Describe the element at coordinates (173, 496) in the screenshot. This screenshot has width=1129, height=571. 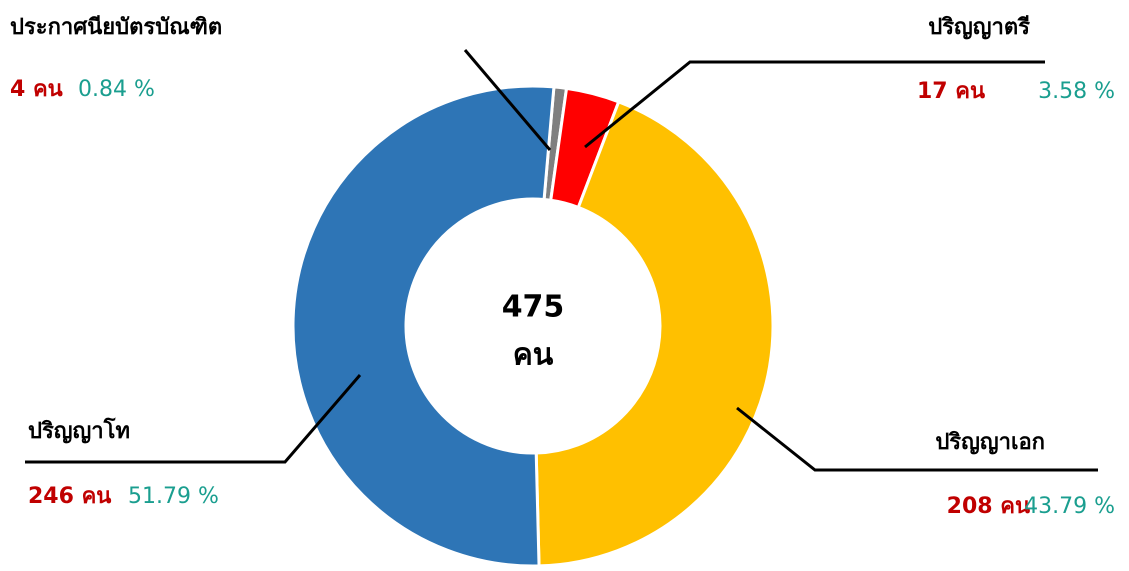
I see `percent-label: 51.79 %` at that location.